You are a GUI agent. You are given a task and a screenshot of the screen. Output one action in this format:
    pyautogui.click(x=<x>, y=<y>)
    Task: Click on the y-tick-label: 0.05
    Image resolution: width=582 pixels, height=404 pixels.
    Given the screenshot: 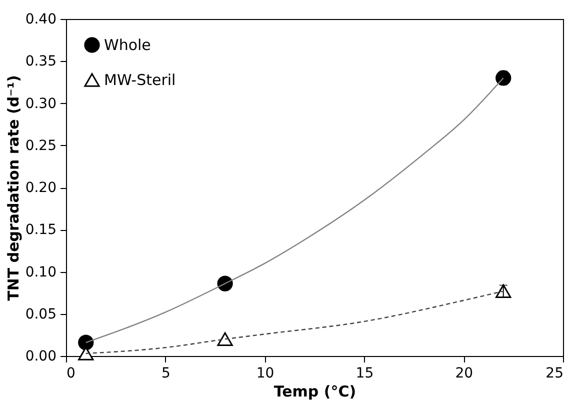 What is the action you would take?
    pyautogui.click(x=40, y=314)
    